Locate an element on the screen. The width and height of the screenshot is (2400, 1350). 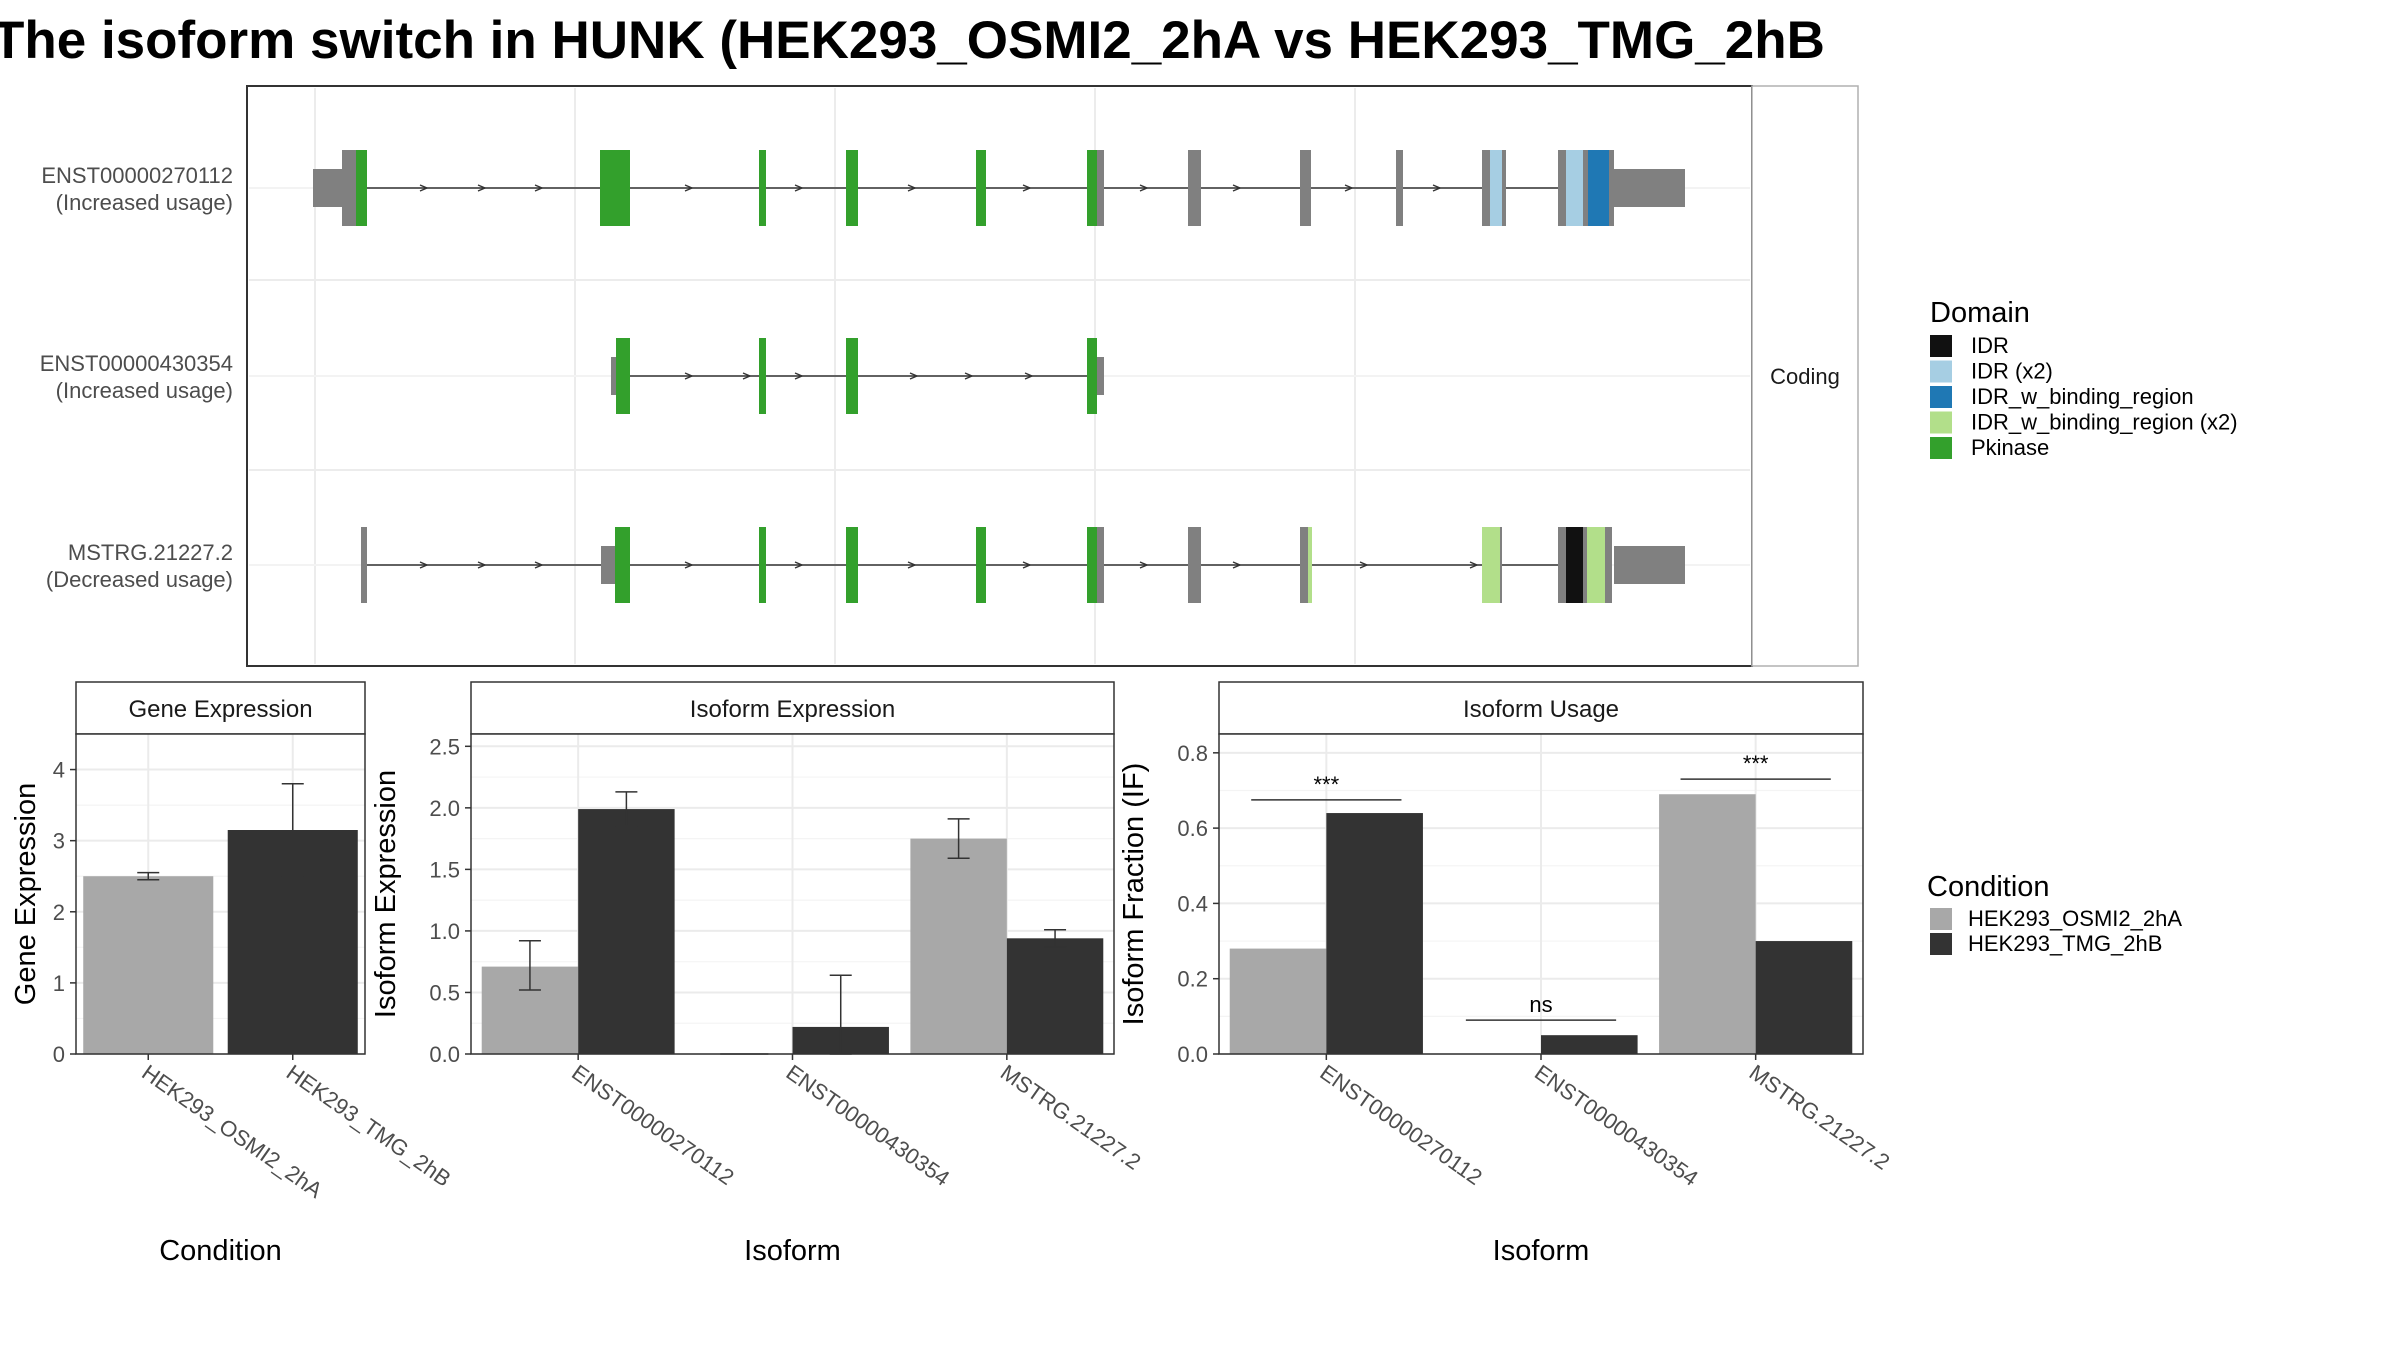
y-tick-label: 0.2 is located at coordinates (1192, 979).